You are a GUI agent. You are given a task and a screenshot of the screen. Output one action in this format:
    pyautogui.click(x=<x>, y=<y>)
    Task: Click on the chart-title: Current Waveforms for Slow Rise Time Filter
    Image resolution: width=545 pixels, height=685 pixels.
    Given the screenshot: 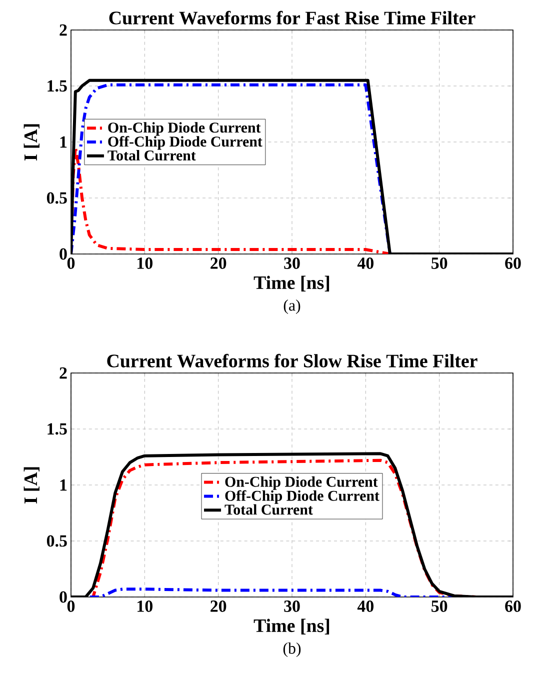 What is the action you would take?
    pyautogui.click(x=292, y=361)
    